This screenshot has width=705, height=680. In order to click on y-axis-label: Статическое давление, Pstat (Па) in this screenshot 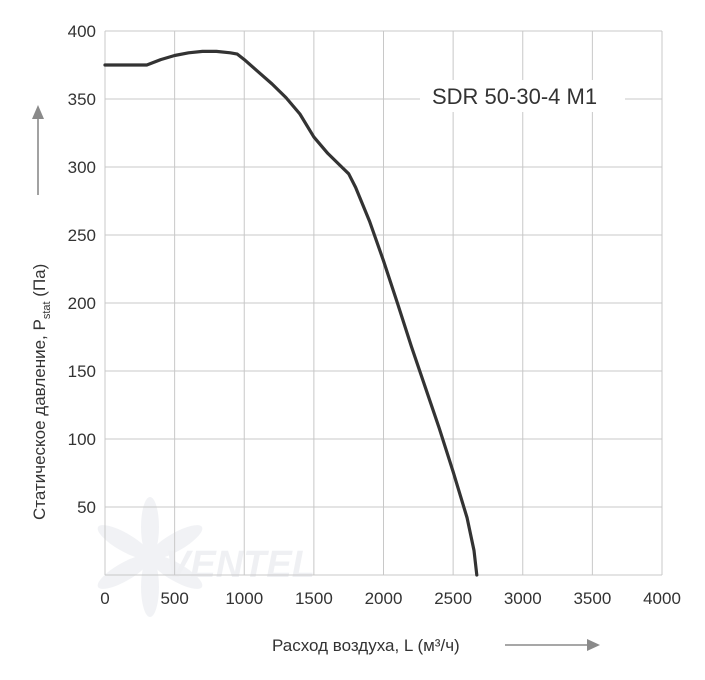, I will do `click(41, 392)`.